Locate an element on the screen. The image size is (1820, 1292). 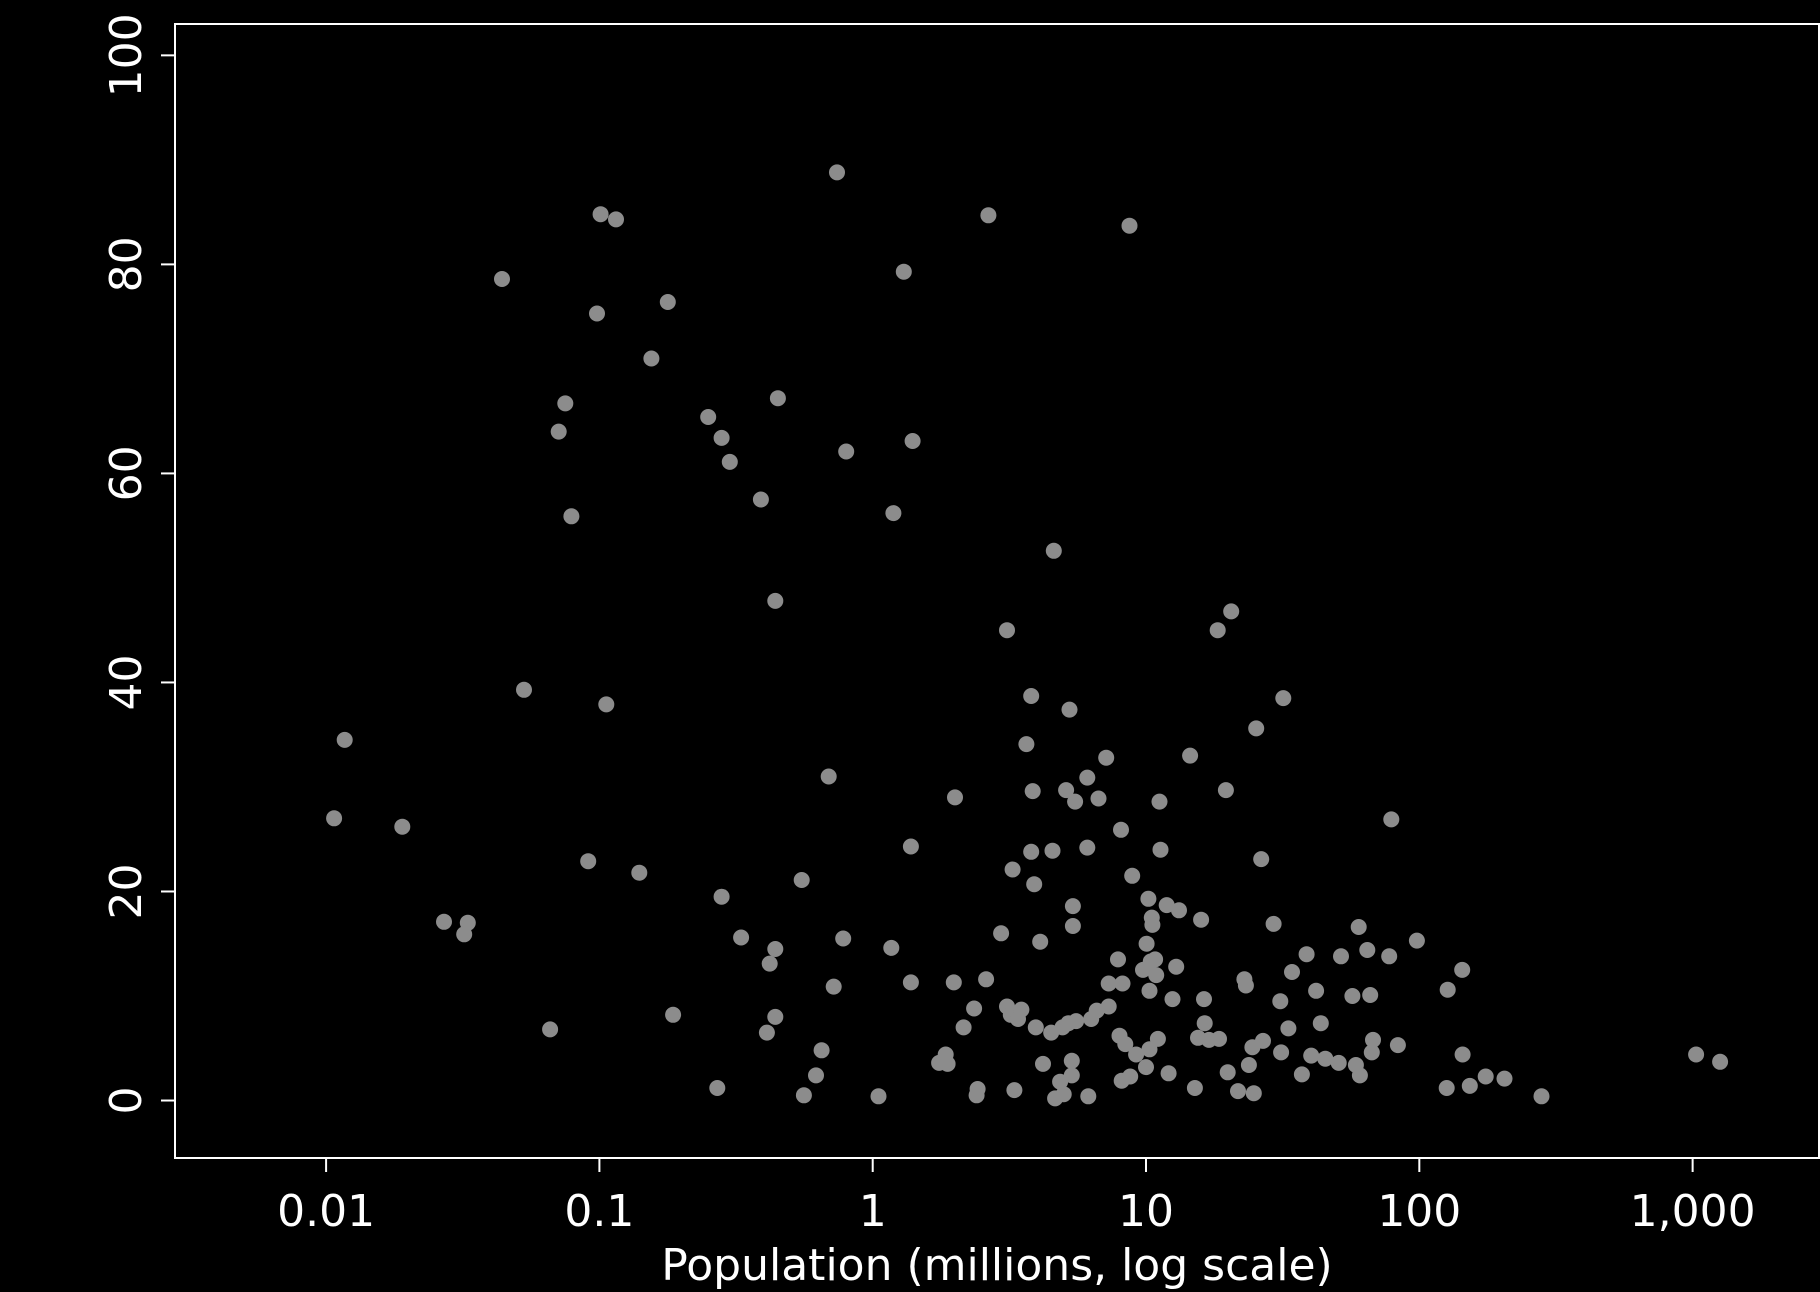
x-tick-label: 0.1 is located at coordinates (599, 1211).